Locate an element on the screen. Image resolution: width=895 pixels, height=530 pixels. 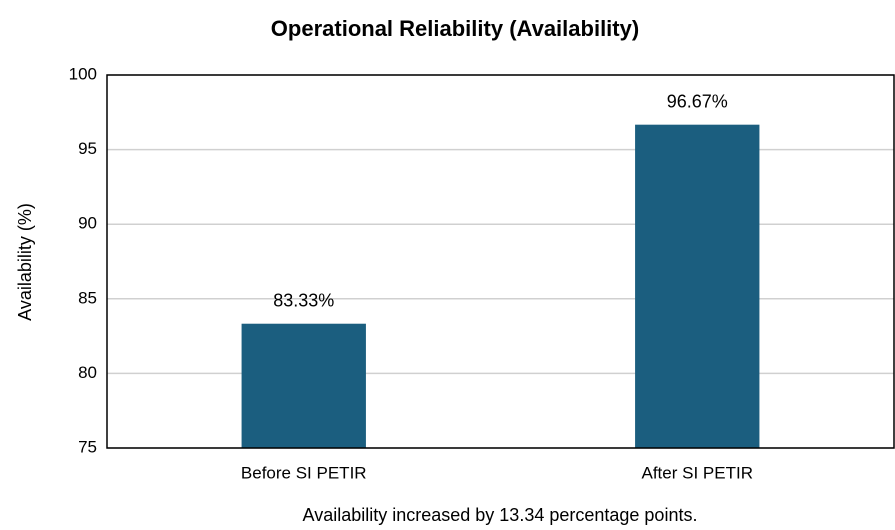
data-label: 83.33% is located at coordinates (303, 300).